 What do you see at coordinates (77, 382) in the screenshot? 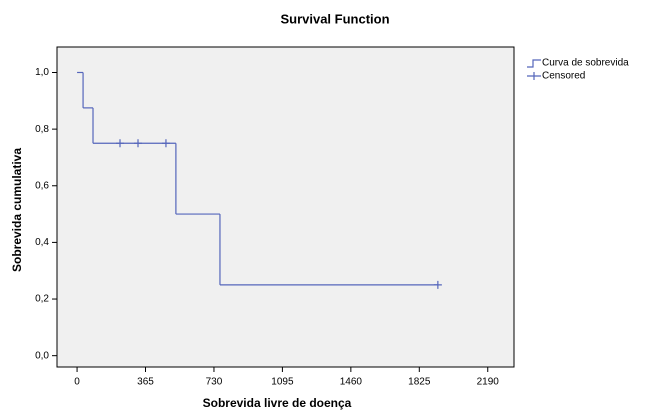
I see `x-tick-label: 0` at bounding box center [77, 382].